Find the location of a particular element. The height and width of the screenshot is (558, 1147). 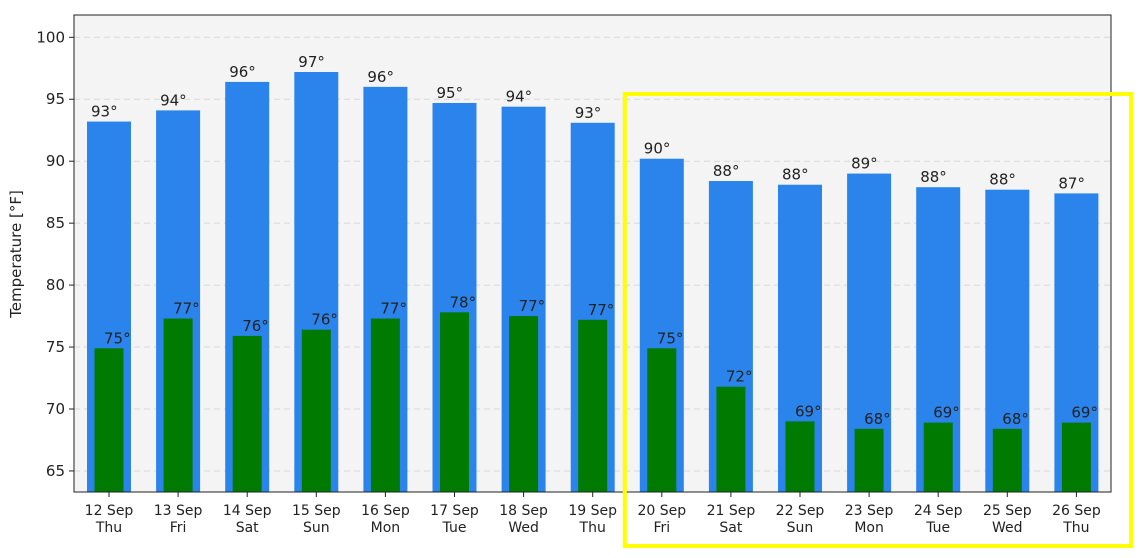

x-tick-label-date: 26 Sep is located at coordinates (1076, 511).